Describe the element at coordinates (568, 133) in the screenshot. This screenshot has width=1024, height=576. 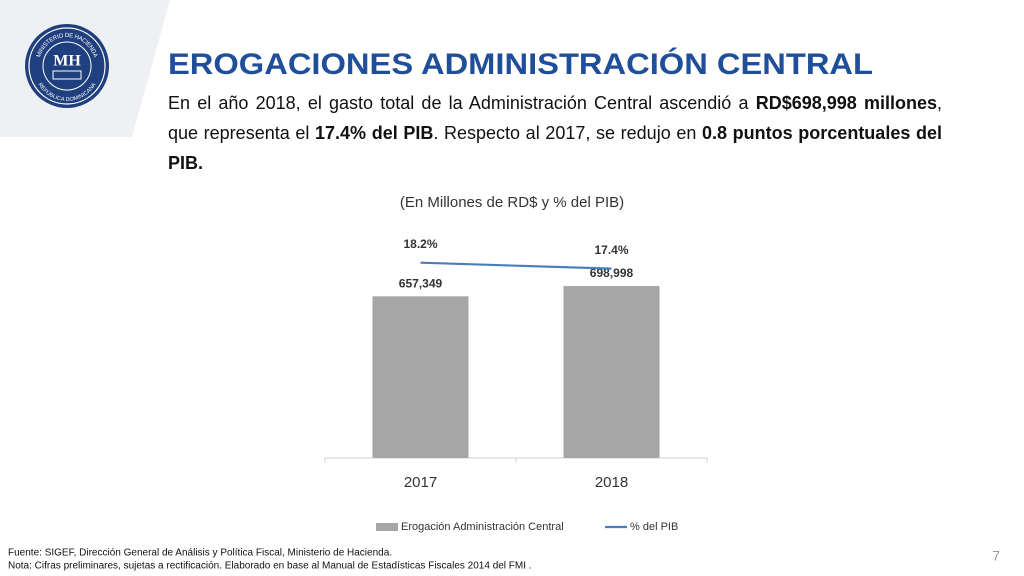
I see `text: . Respecto al 2017, se redujo en` at that location.